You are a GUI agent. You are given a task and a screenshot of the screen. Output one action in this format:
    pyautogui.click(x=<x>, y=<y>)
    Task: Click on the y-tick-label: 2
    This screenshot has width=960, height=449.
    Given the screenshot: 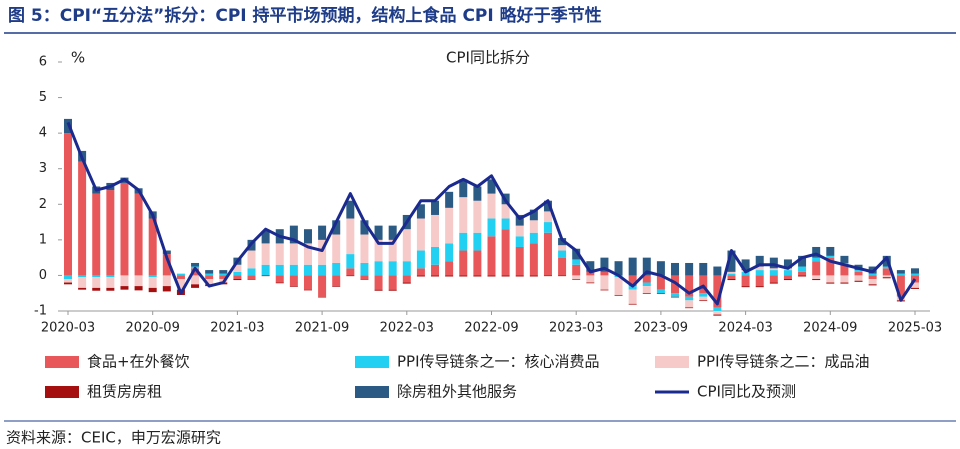 What is the action you would take?
    pyautogui.click(x=43, y=204)
    